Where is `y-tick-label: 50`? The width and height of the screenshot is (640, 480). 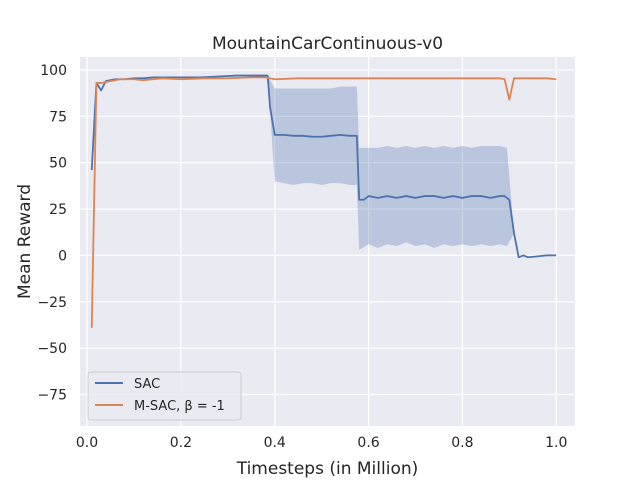 y-tick-label: 50 is located at coordinates (58, 164).